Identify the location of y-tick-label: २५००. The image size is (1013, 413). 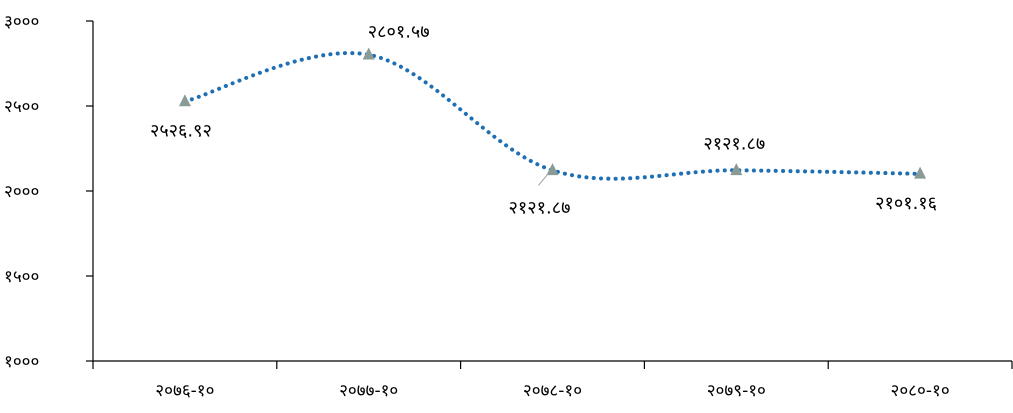
(21, 107).